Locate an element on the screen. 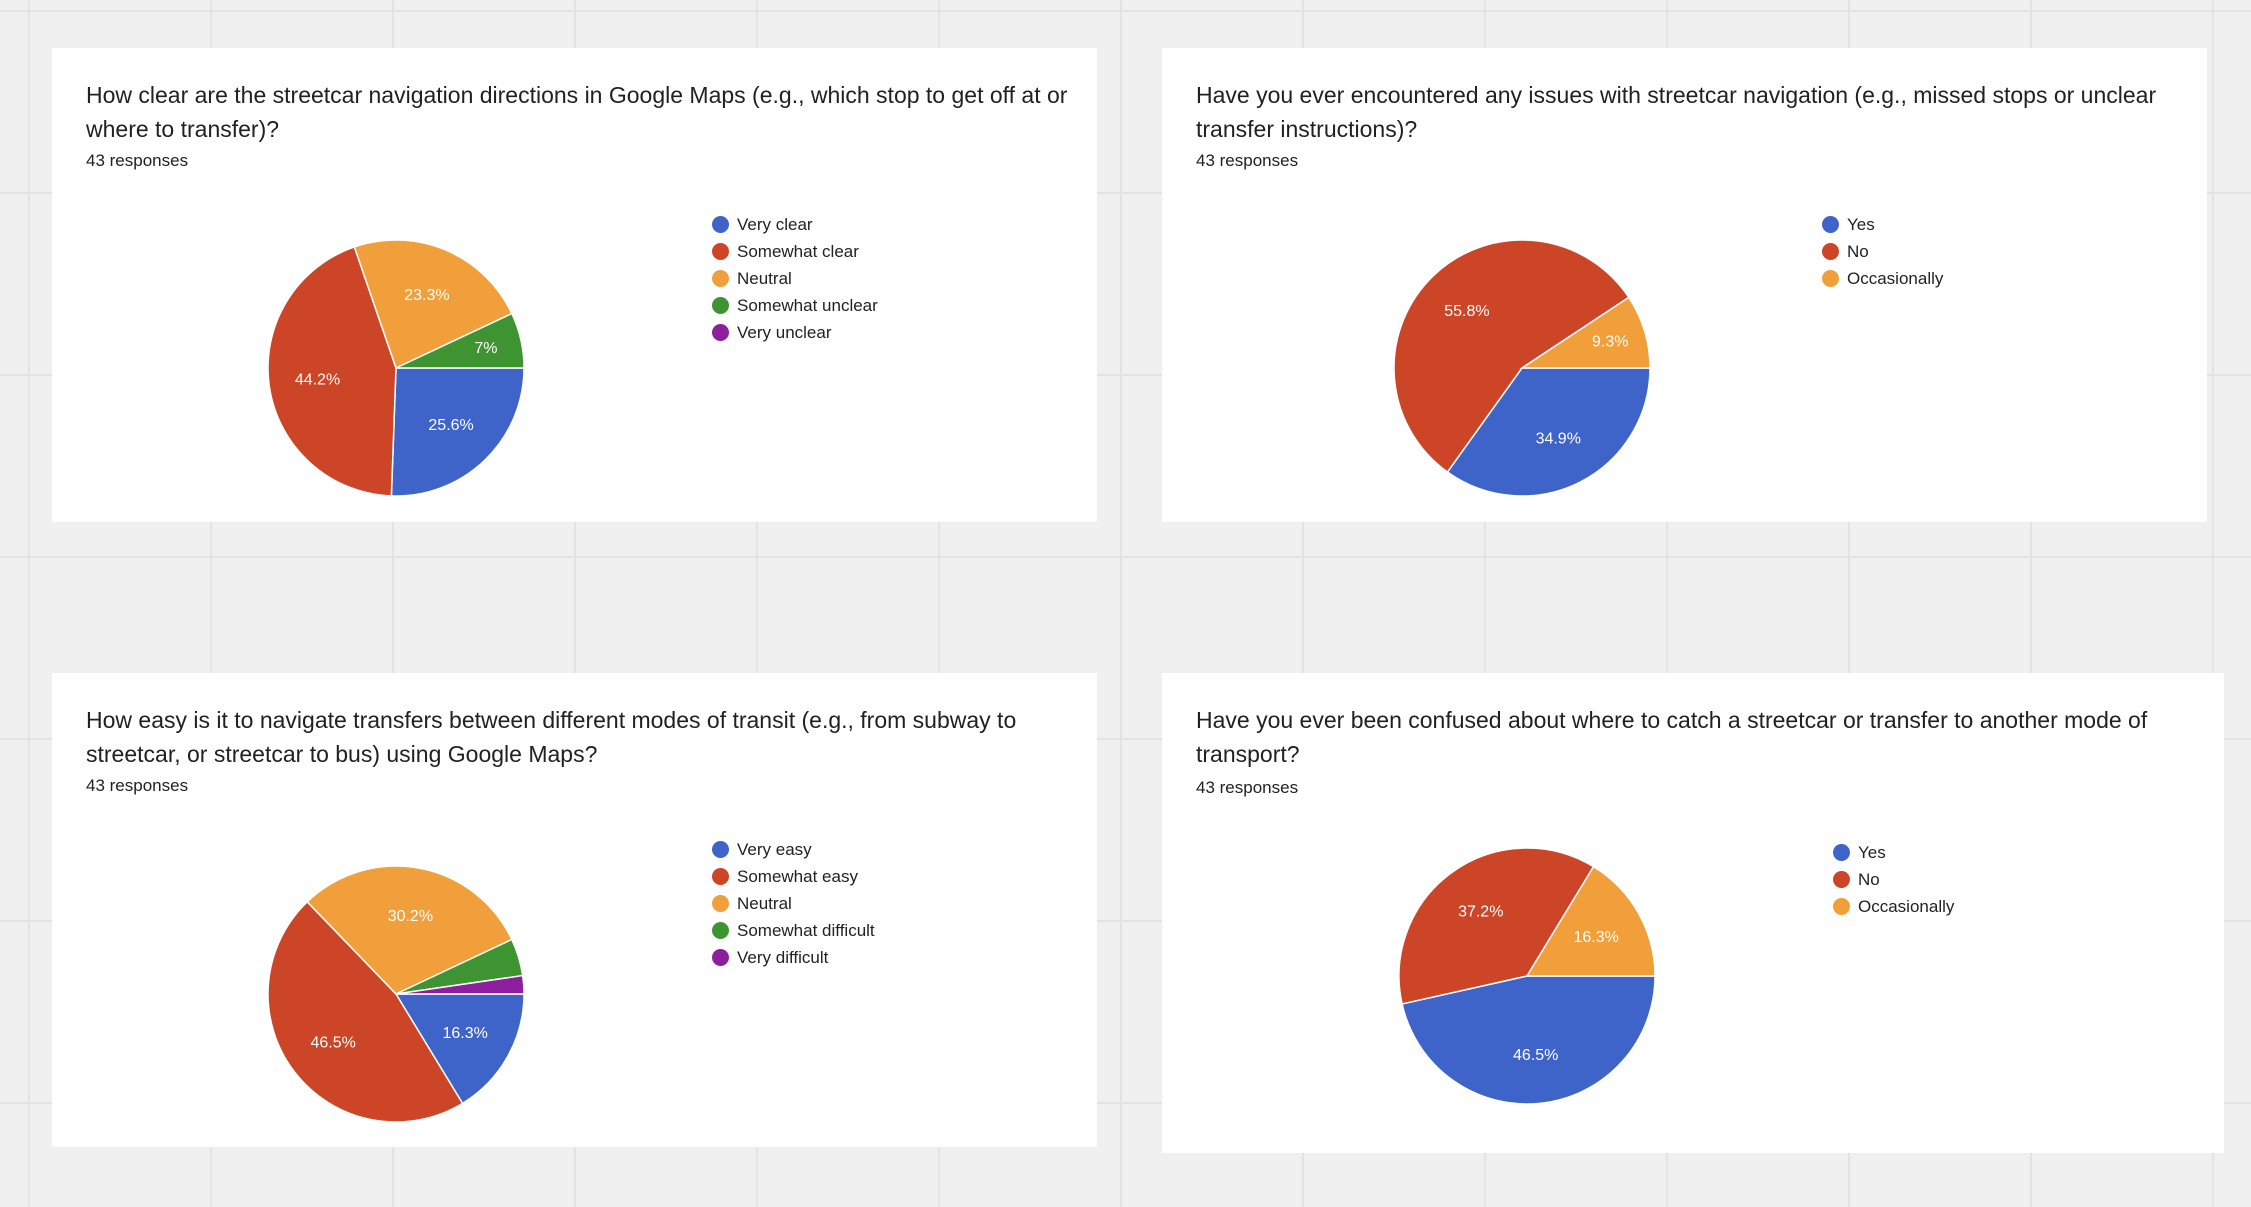 The width and height of the screenshot is (2251, 1207). legend-item-very-easy: Very easy is located at coordinates (793, 849).